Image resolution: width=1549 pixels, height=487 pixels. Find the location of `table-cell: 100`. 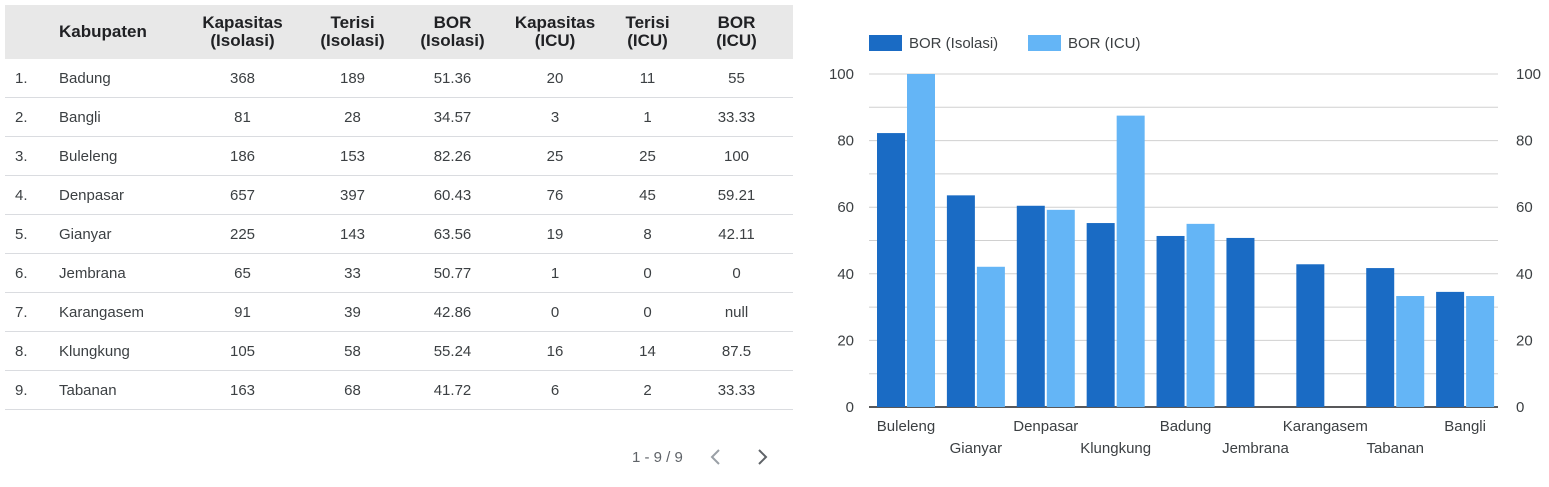

table-cell: 100 is located at coordinates (736, 156).